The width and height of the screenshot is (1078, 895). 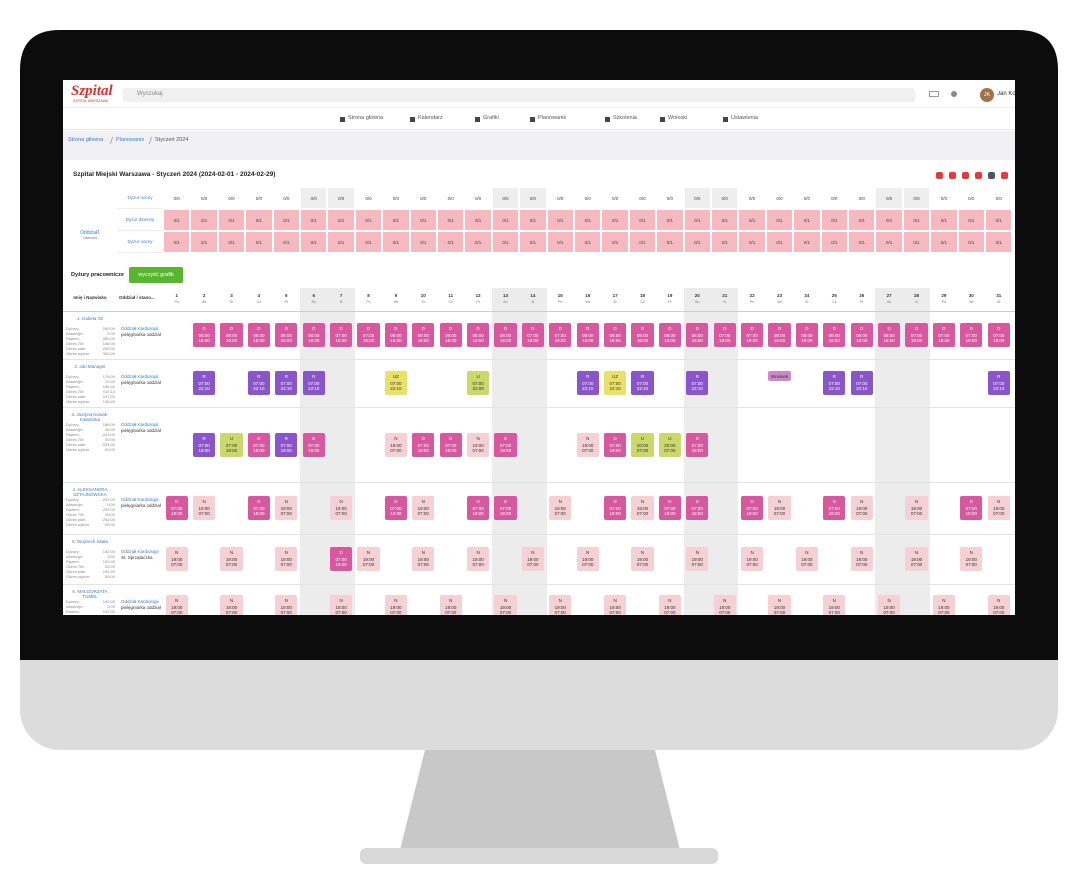 What do you see at coordinates (519, 95) in the screenshot?
I see `search: Wyszukaj` at bounding box center [519, 95].